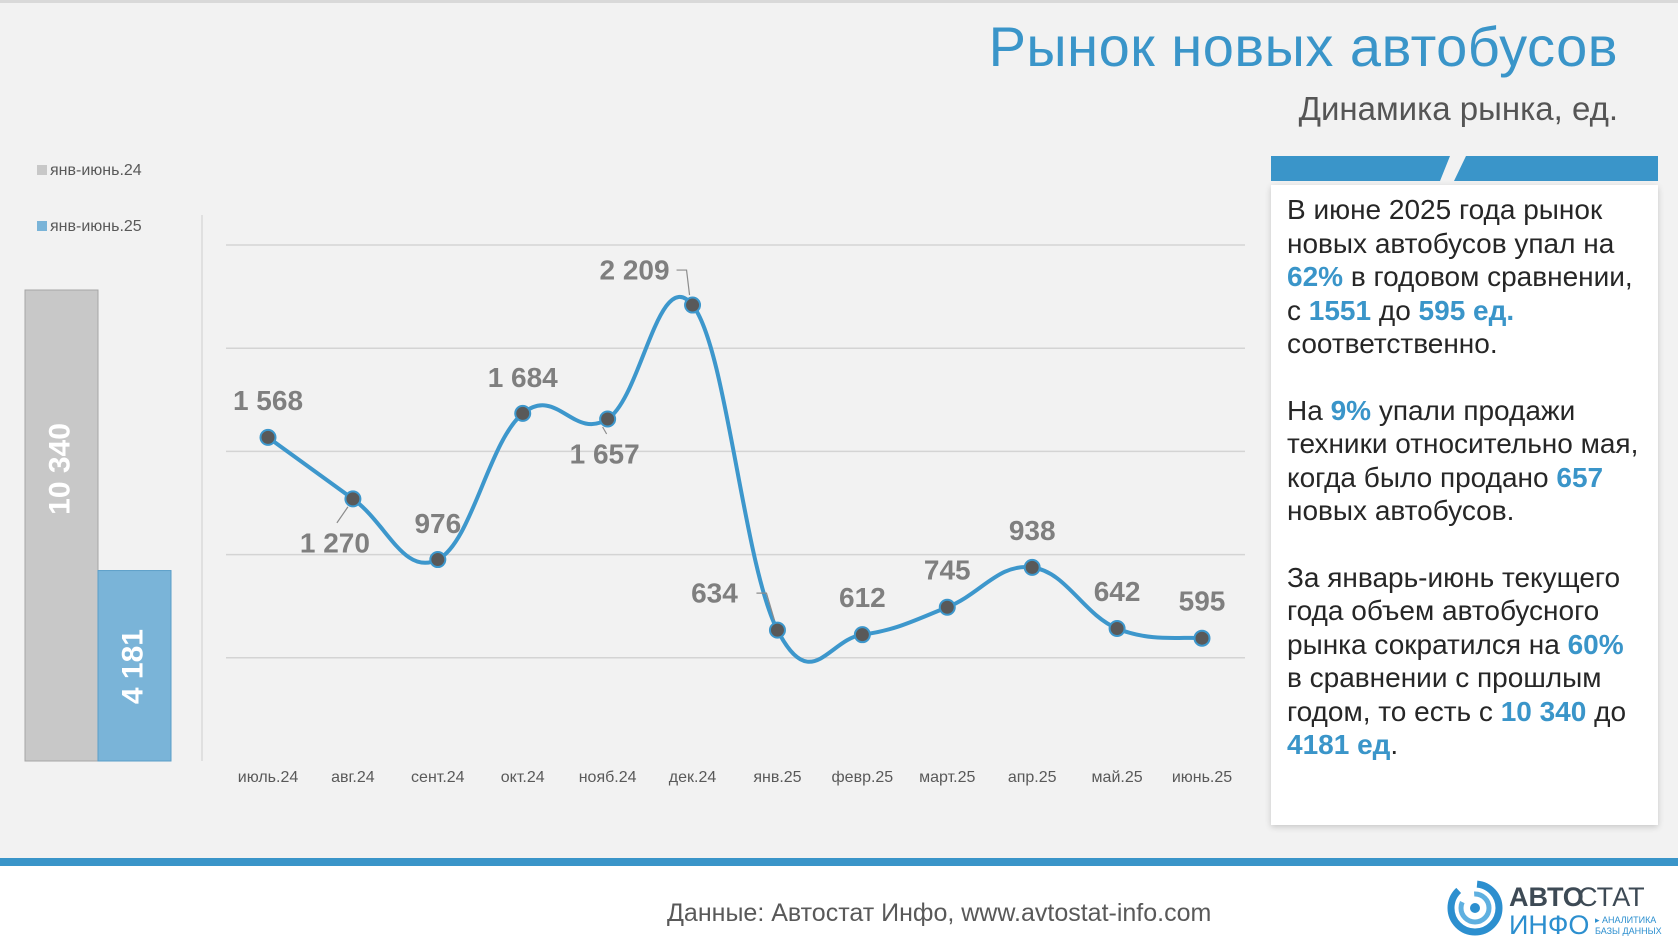 Image resolution: width=1678 pixels, height=950 pixels. I want to click on data-label: 2 209, so click(635, 269).